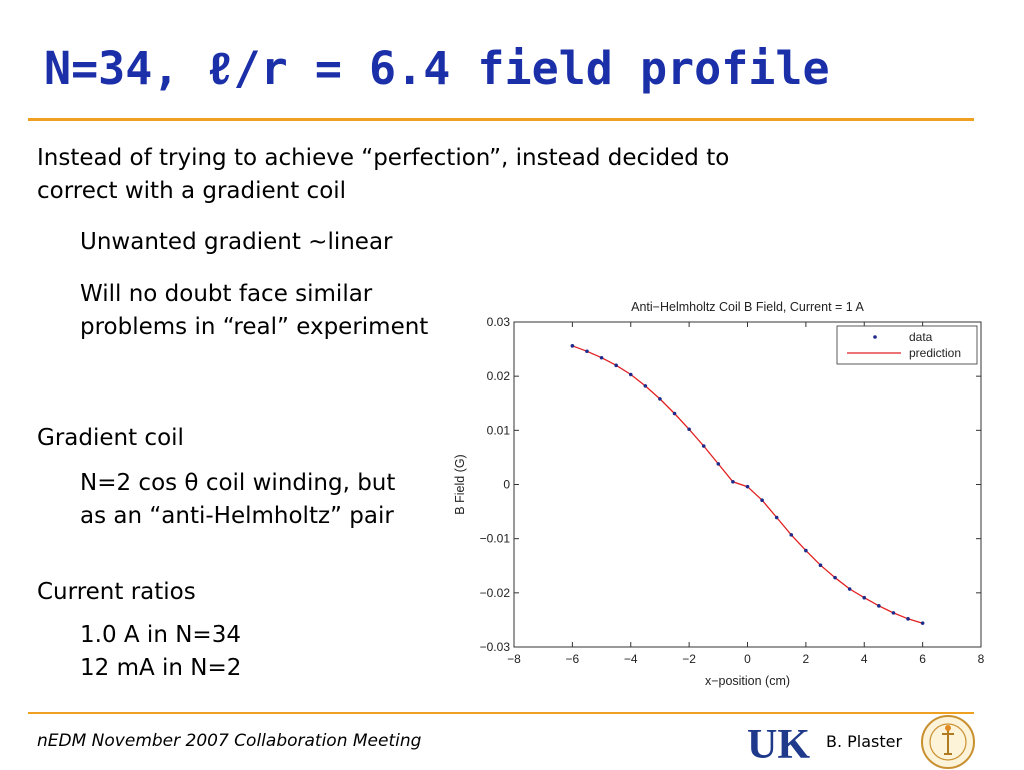 The width and height of the screenshot is (1024, 770). Describe the element at coordinates (573, 659) in the screenshot. I see `x-tick-label: −6` at that location.